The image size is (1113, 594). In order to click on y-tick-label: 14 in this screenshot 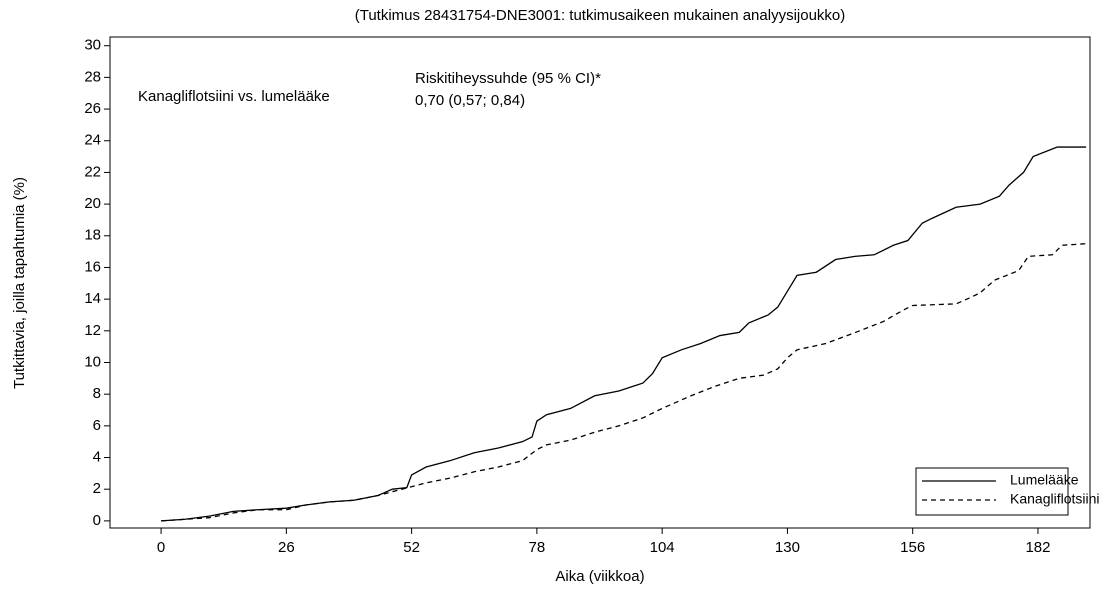, I will do `click(92, 298)`.